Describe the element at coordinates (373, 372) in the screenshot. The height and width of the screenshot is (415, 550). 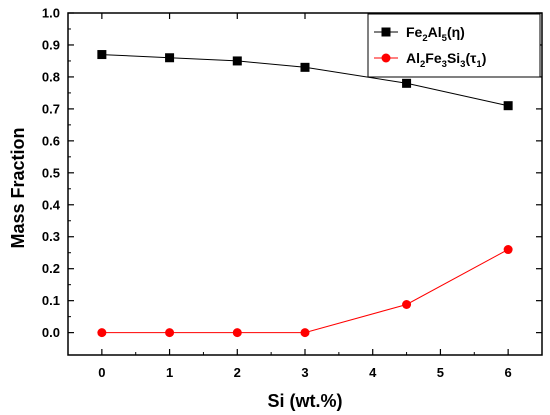
I see `x-tick-label: 4` at that location.